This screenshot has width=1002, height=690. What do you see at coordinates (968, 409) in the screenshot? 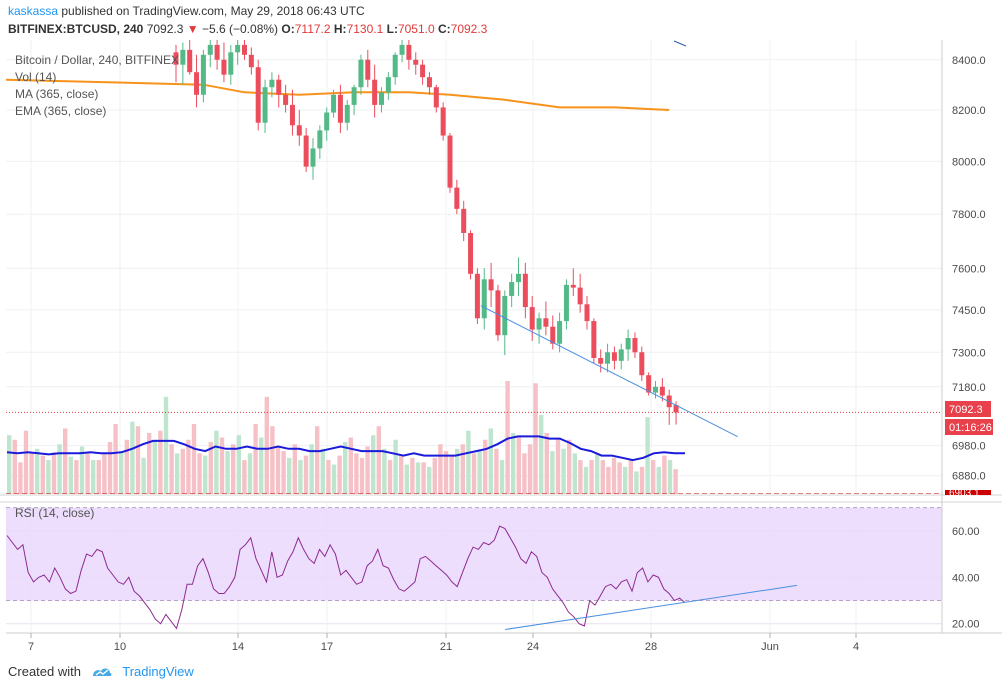
I see `last-price-tag` at bounding box center [968, 409].